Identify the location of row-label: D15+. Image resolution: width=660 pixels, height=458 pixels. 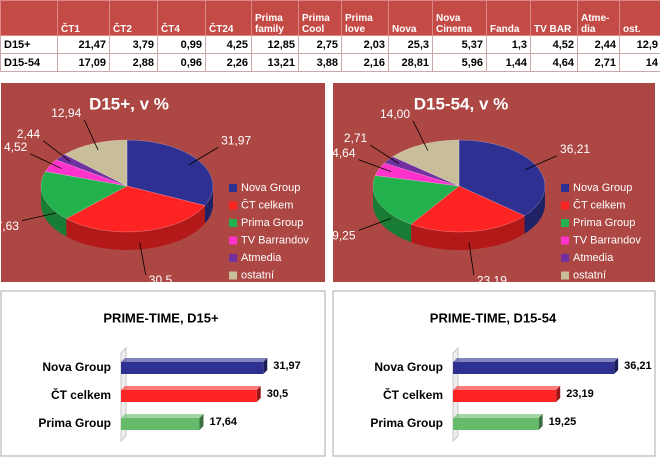
(29, 44).